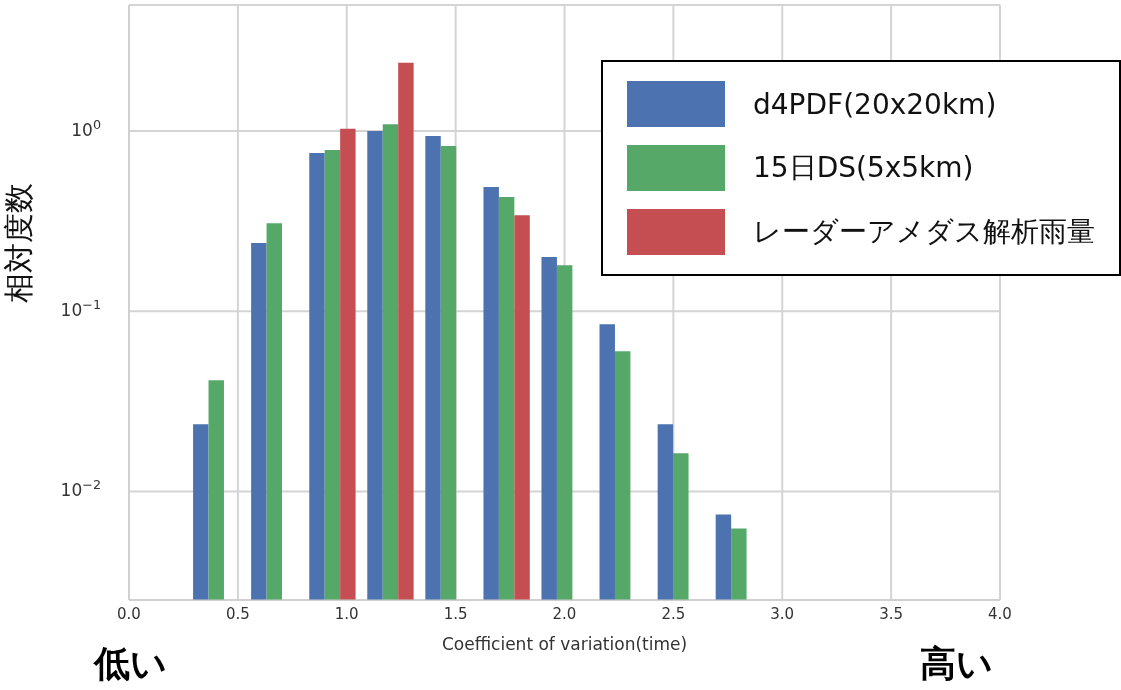  What do you see at coordinates (237, 613) in the screenshot?
I see `x-tick-label: 0.5` at bounding box center [237, 613].